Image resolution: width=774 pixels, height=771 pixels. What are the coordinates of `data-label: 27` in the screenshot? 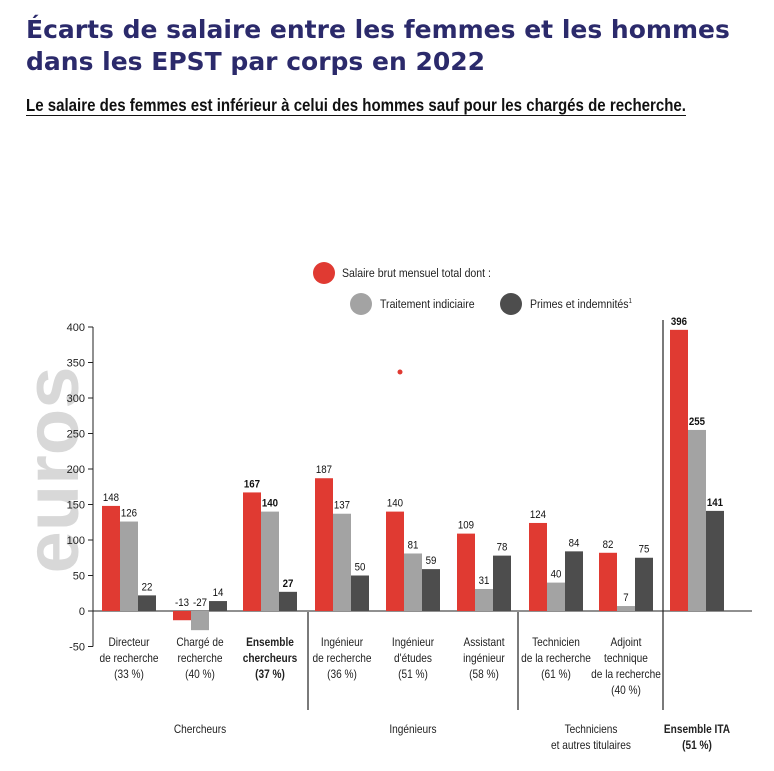 It's located at (288, 584).